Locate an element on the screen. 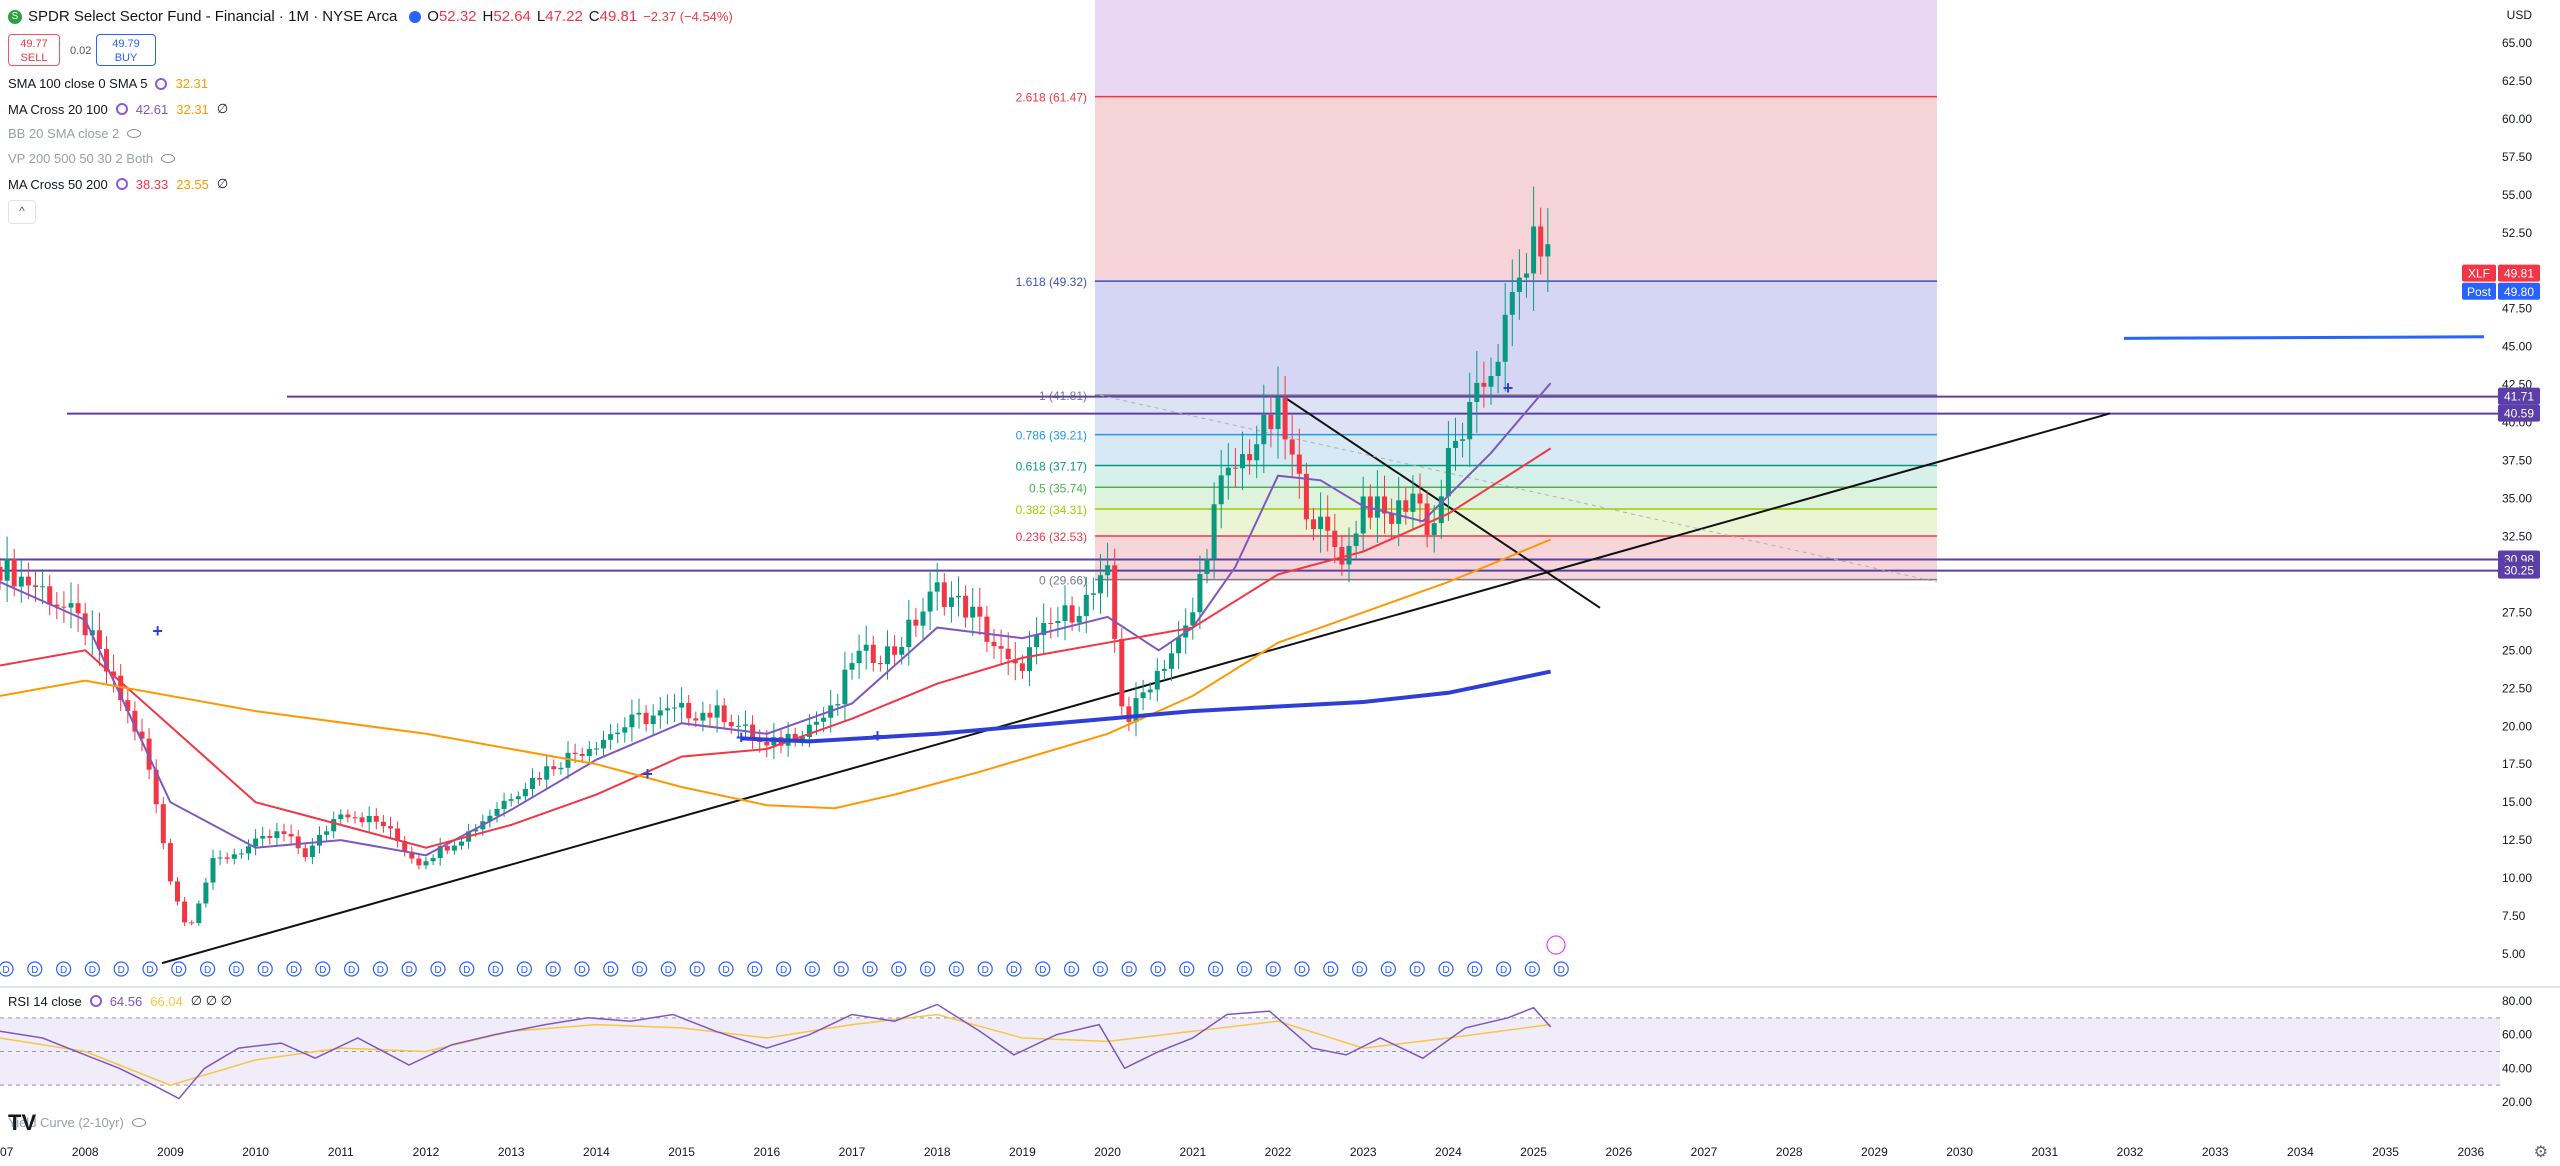 The image size is (2560, 1166). symbol-logo: S is located at coordinates (15, 16).